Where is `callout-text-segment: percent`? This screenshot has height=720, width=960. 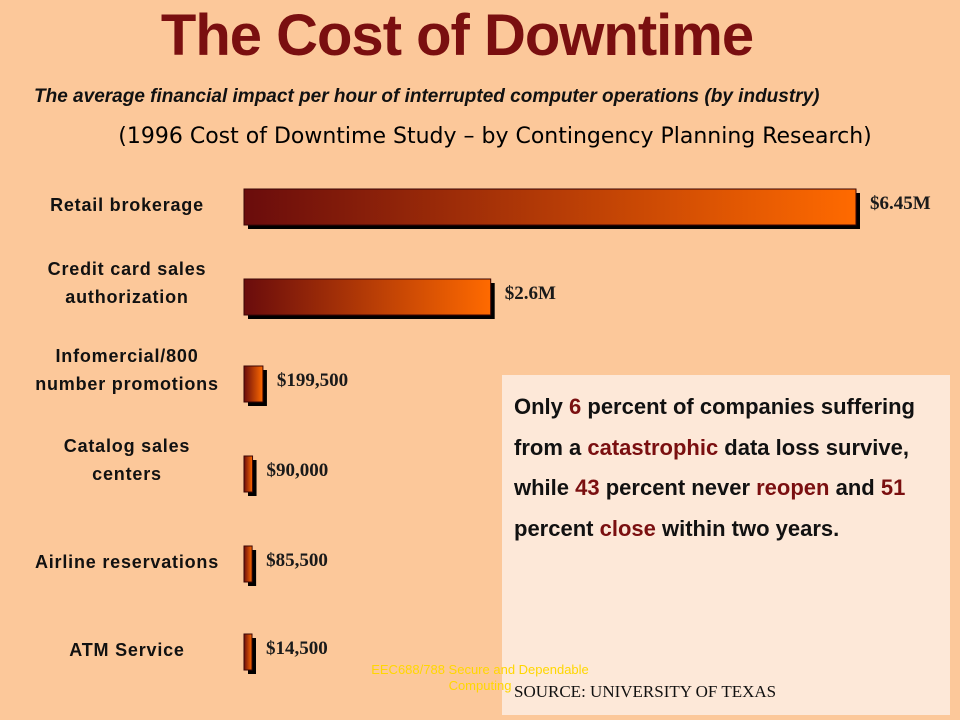
callout-text-segment: percent is located at coordinates (557, 528).